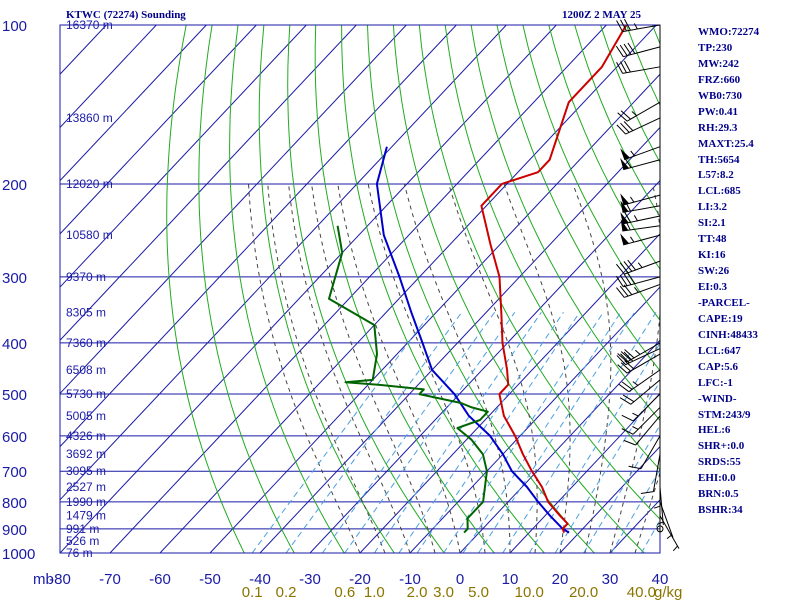  I want to click on temperature-tick-label: 40, so click(660, 579).